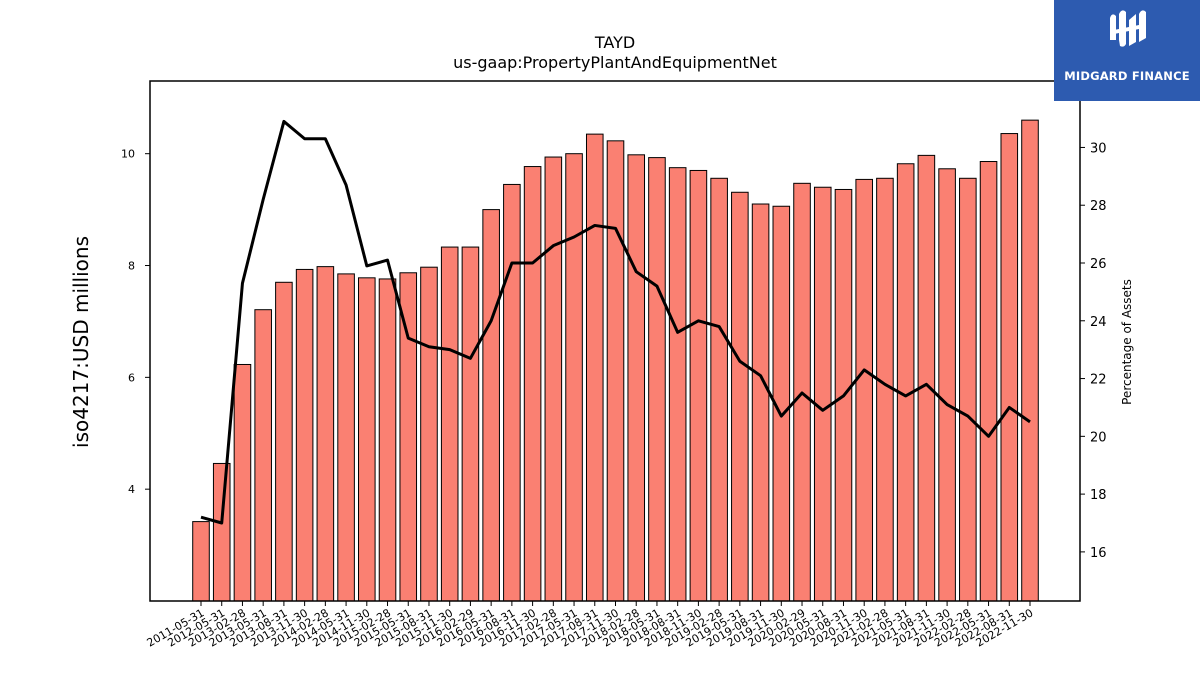  I want to click on y-right-tick-label: 22, so click(1098, 380).